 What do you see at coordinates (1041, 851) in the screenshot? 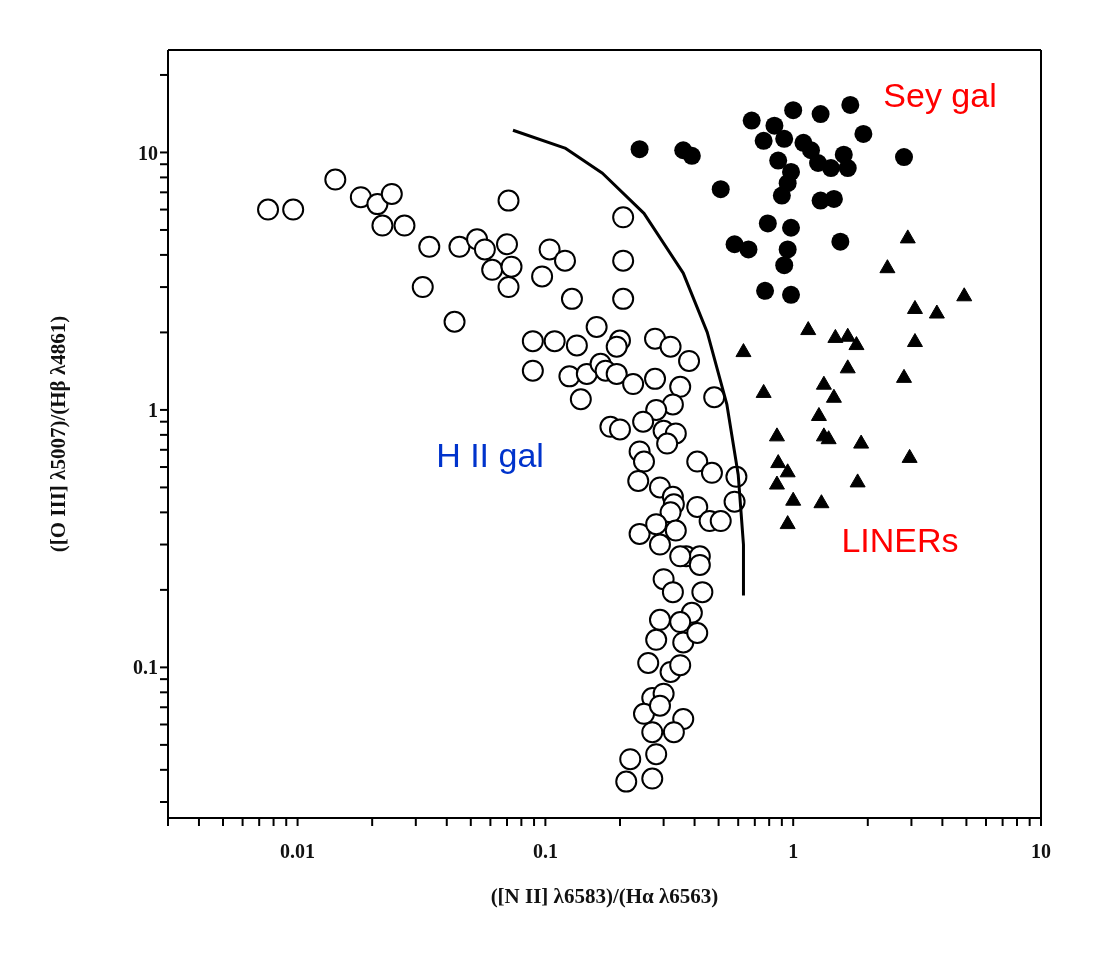
I see `x-tick-label: 10` at bounding box center [1041, 851].